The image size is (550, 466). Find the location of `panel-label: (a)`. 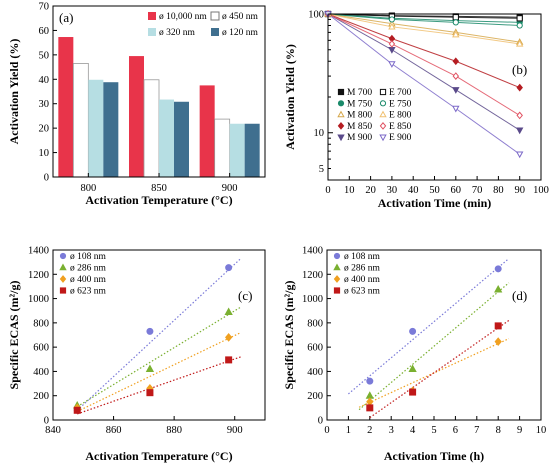

panel-label: (a) is located at coordinates (66, 17).